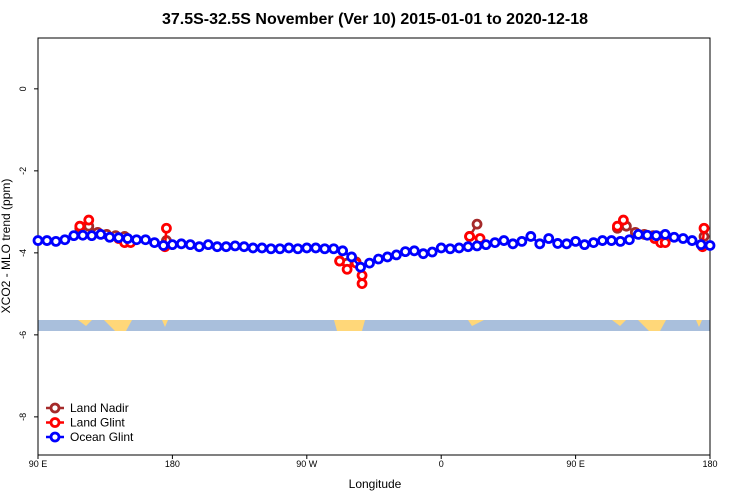 Image resolution: width=750 pixels, height=500 pixels. What do you see at coordinates (307, 464) in the screenshot?
I see `x-tick-label: 90 W` at bounding box center [307, 464].